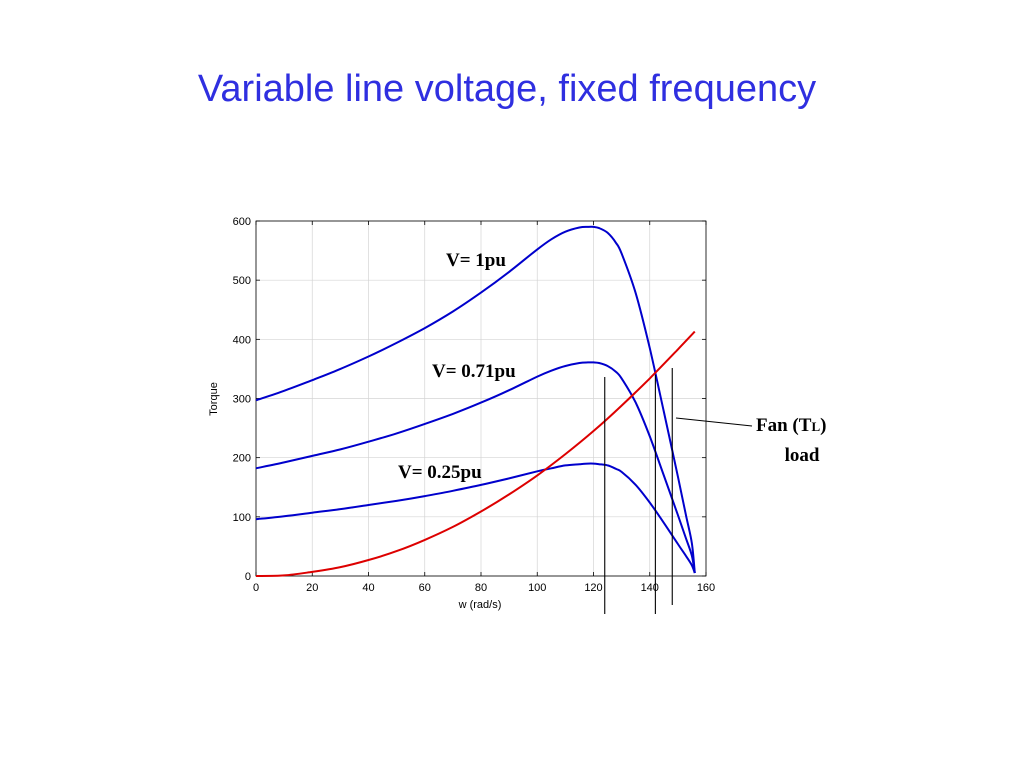 Image resolution: width=1024 pixels, height=768 pixels. I want to click on fan-load-label-subscript: L, so click(815, 426).